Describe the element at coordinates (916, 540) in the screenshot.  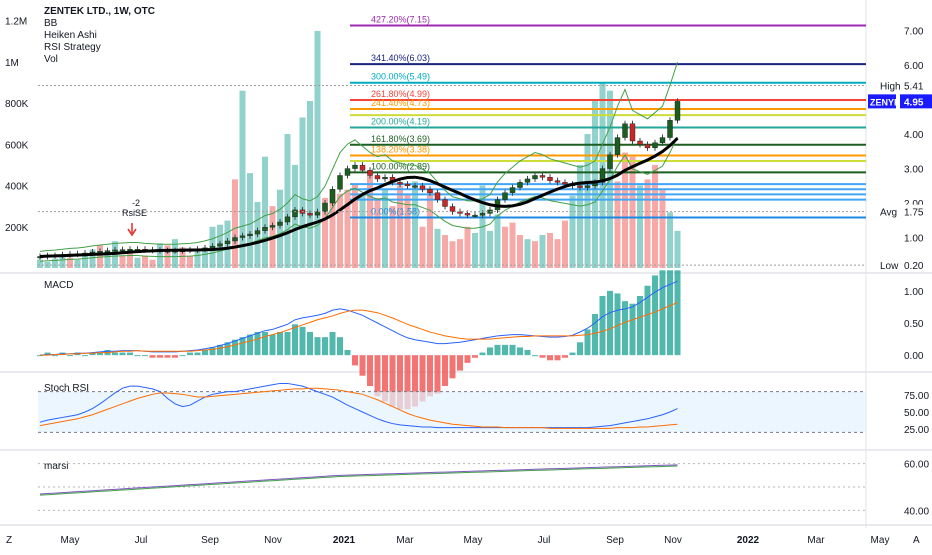
I see `auto-scale-button: A` at that location.